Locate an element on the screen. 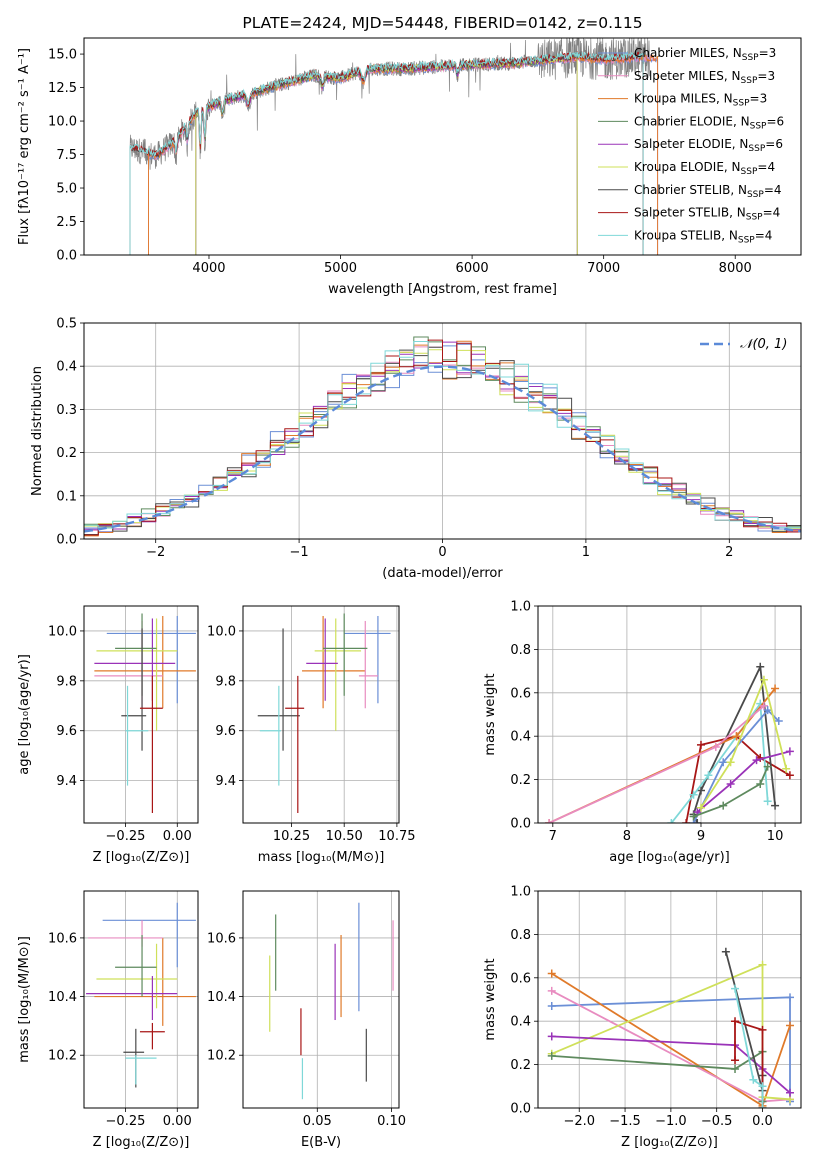 This screenshot has width=819, height=1170. y-axis-label: Flux [fλ10⁻¹⁷ erg cm⁻² s⁻¹ A⁻¹] is located at coordinates (24, 146).